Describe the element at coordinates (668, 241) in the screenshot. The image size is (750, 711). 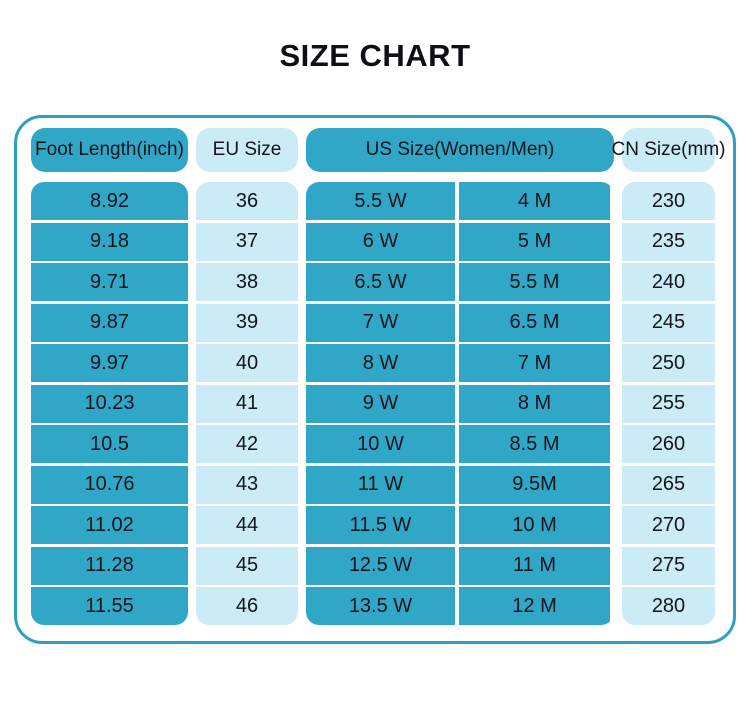
I see `cell-cn-size: 235` at that location.